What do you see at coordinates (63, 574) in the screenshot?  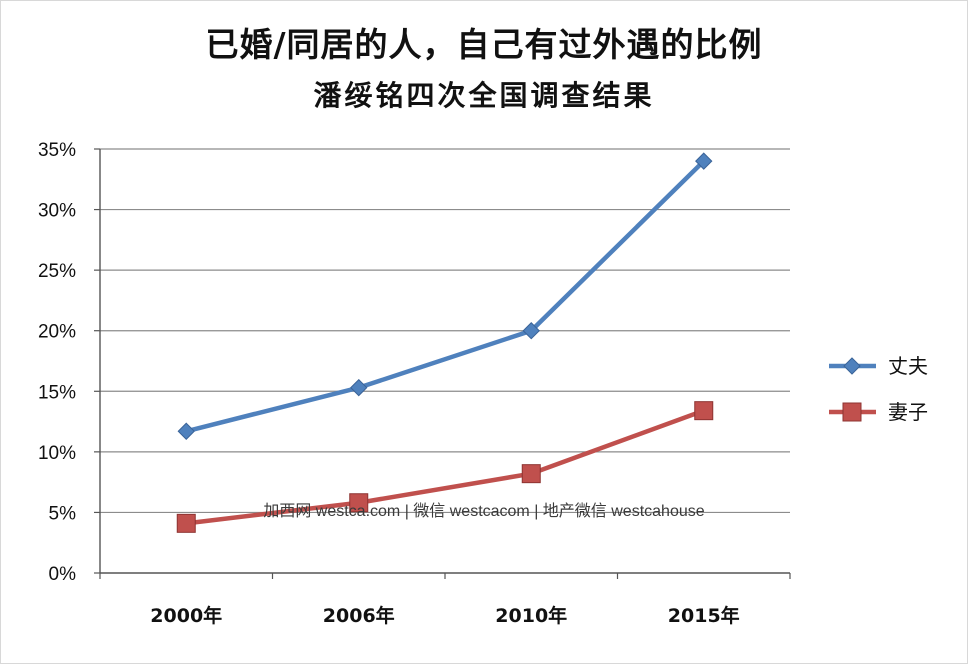 I see `y-tick-label: 0%` at bounding box center [63, 574].